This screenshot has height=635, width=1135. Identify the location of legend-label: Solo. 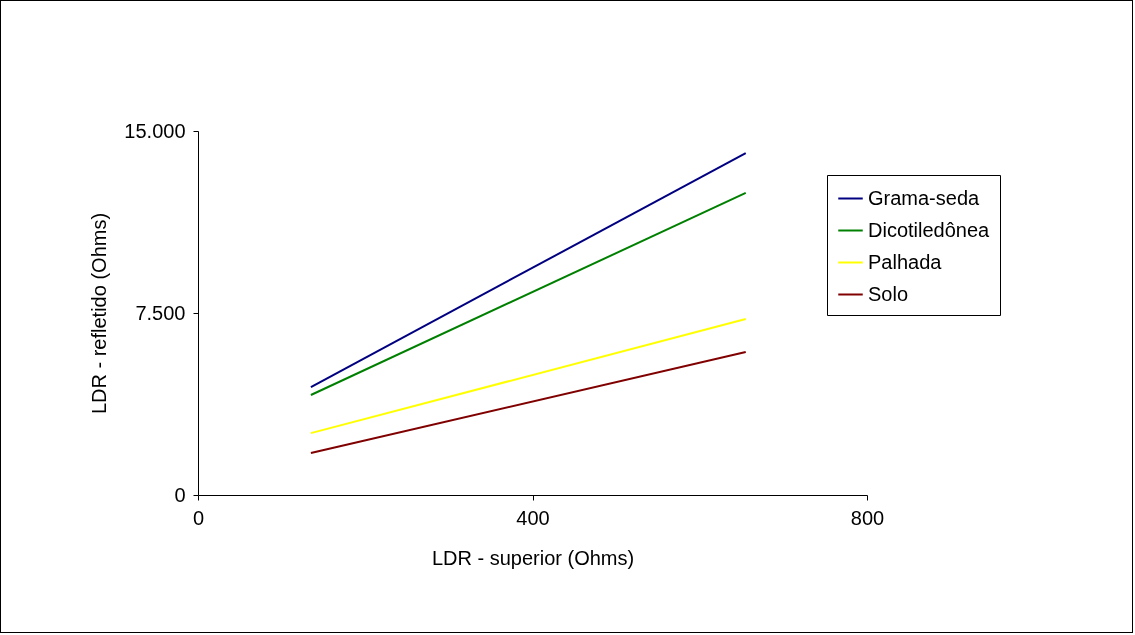
(888, 293).